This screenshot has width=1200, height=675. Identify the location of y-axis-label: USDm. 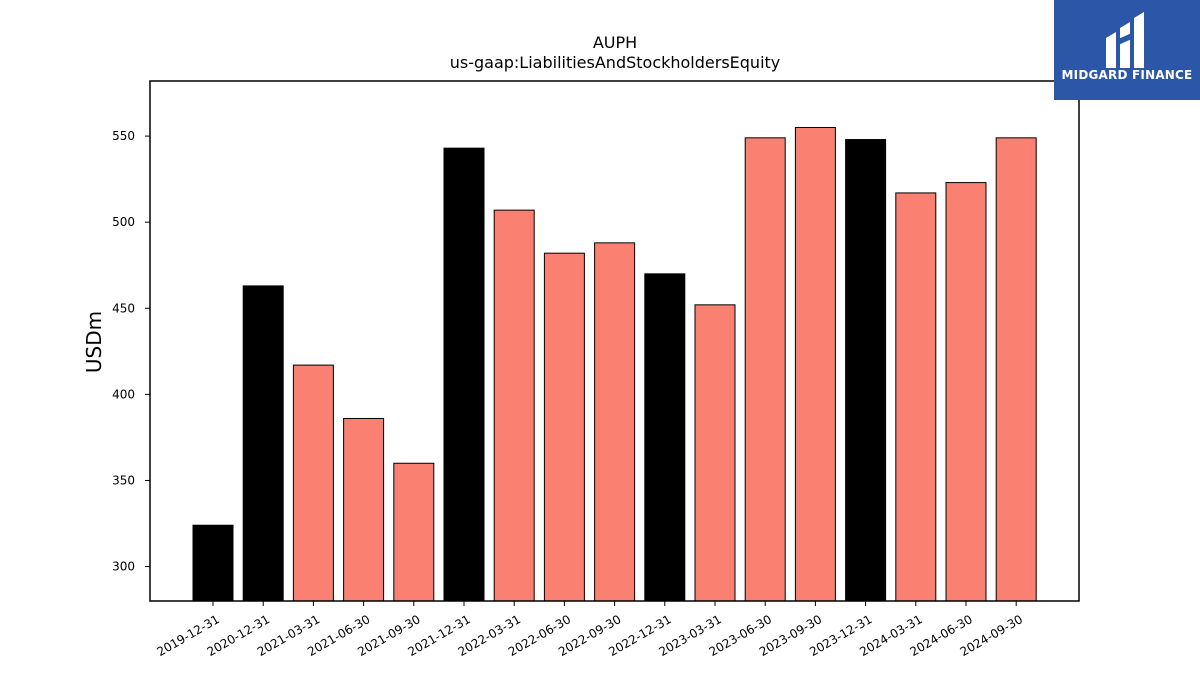
(94, 342).